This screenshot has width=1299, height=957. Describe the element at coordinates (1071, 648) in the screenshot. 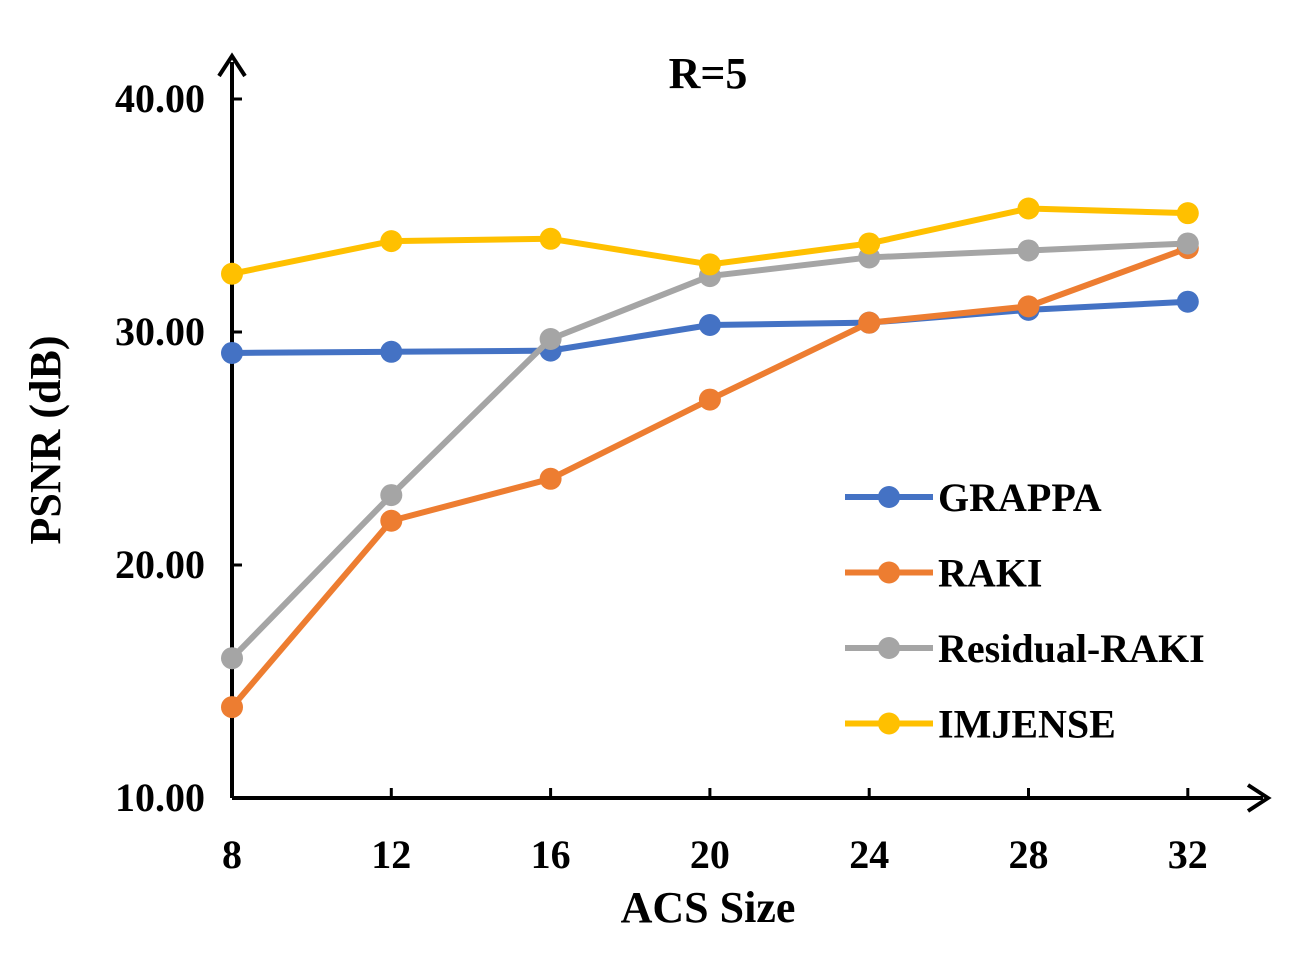

I see `legend-label: Residual-RAKI` at that location.